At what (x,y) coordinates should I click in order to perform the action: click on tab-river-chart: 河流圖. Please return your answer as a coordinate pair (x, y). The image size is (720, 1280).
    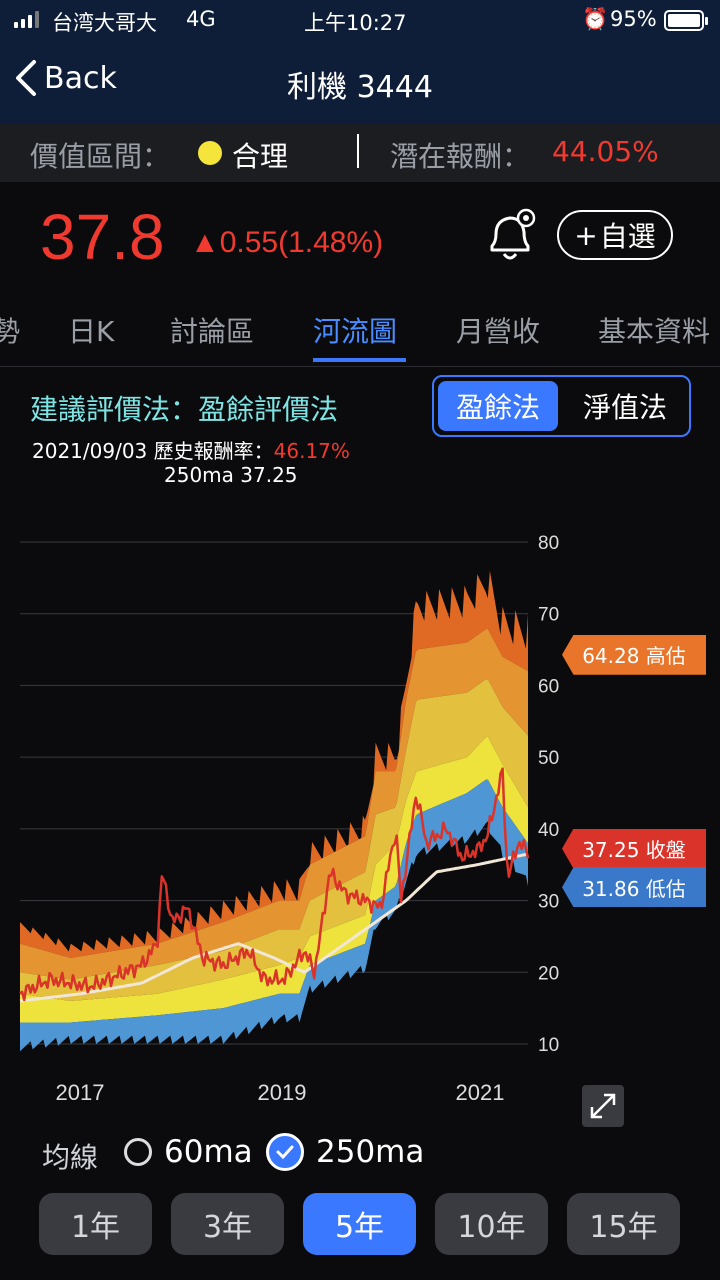
    Looking at the image, I should click on (355, 331).